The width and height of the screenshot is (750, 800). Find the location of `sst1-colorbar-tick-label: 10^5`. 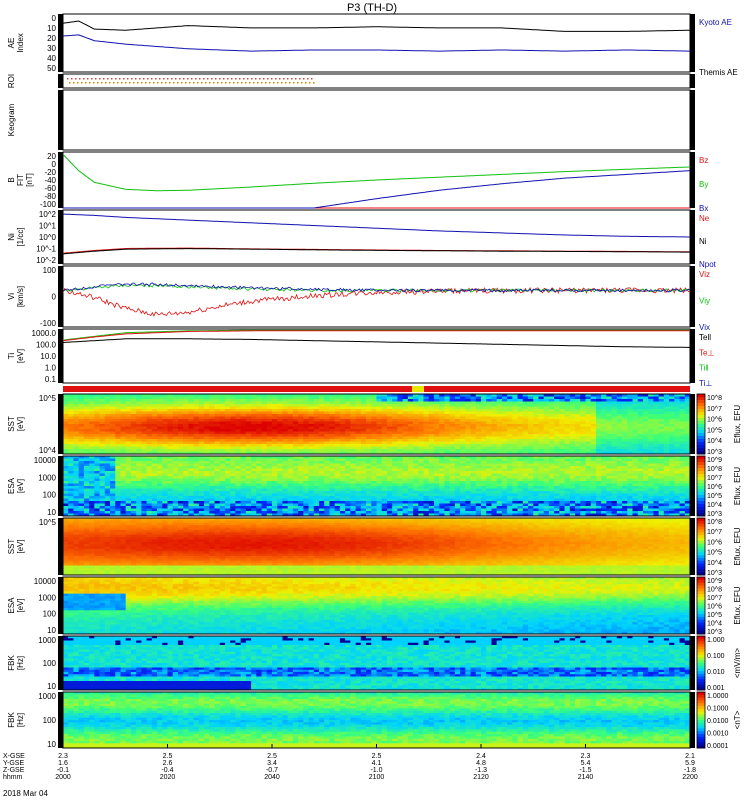

sst1-colorbar-tick-label: 10^5 is located at coordinates (714, 430).